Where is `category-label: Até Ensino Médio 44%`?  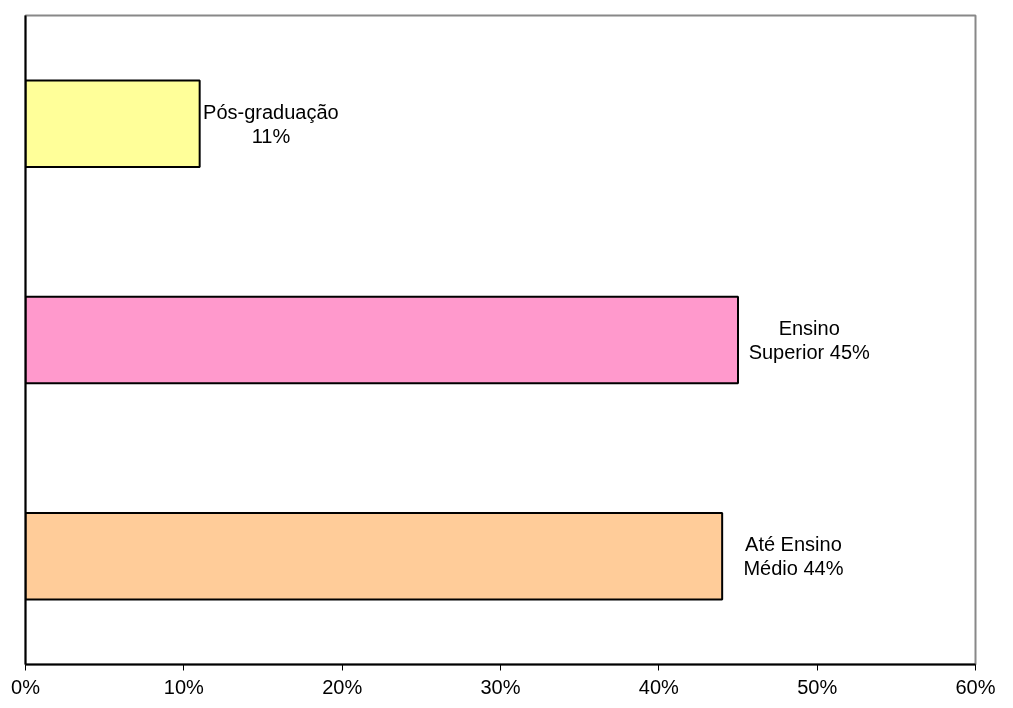 category-label: Até Ensino Médio 44% is located at coordinates (793, 556).